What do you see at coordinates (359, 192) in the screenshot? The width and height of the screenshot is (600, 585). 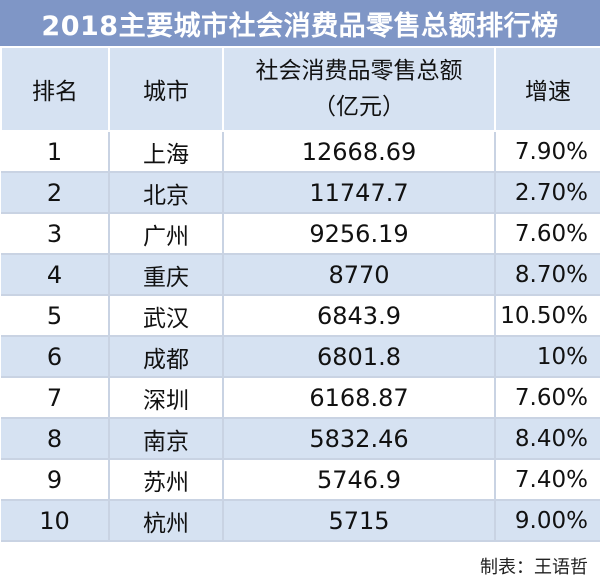 I see `amount-cell: 11747.7` at bounding box center [359, 192].